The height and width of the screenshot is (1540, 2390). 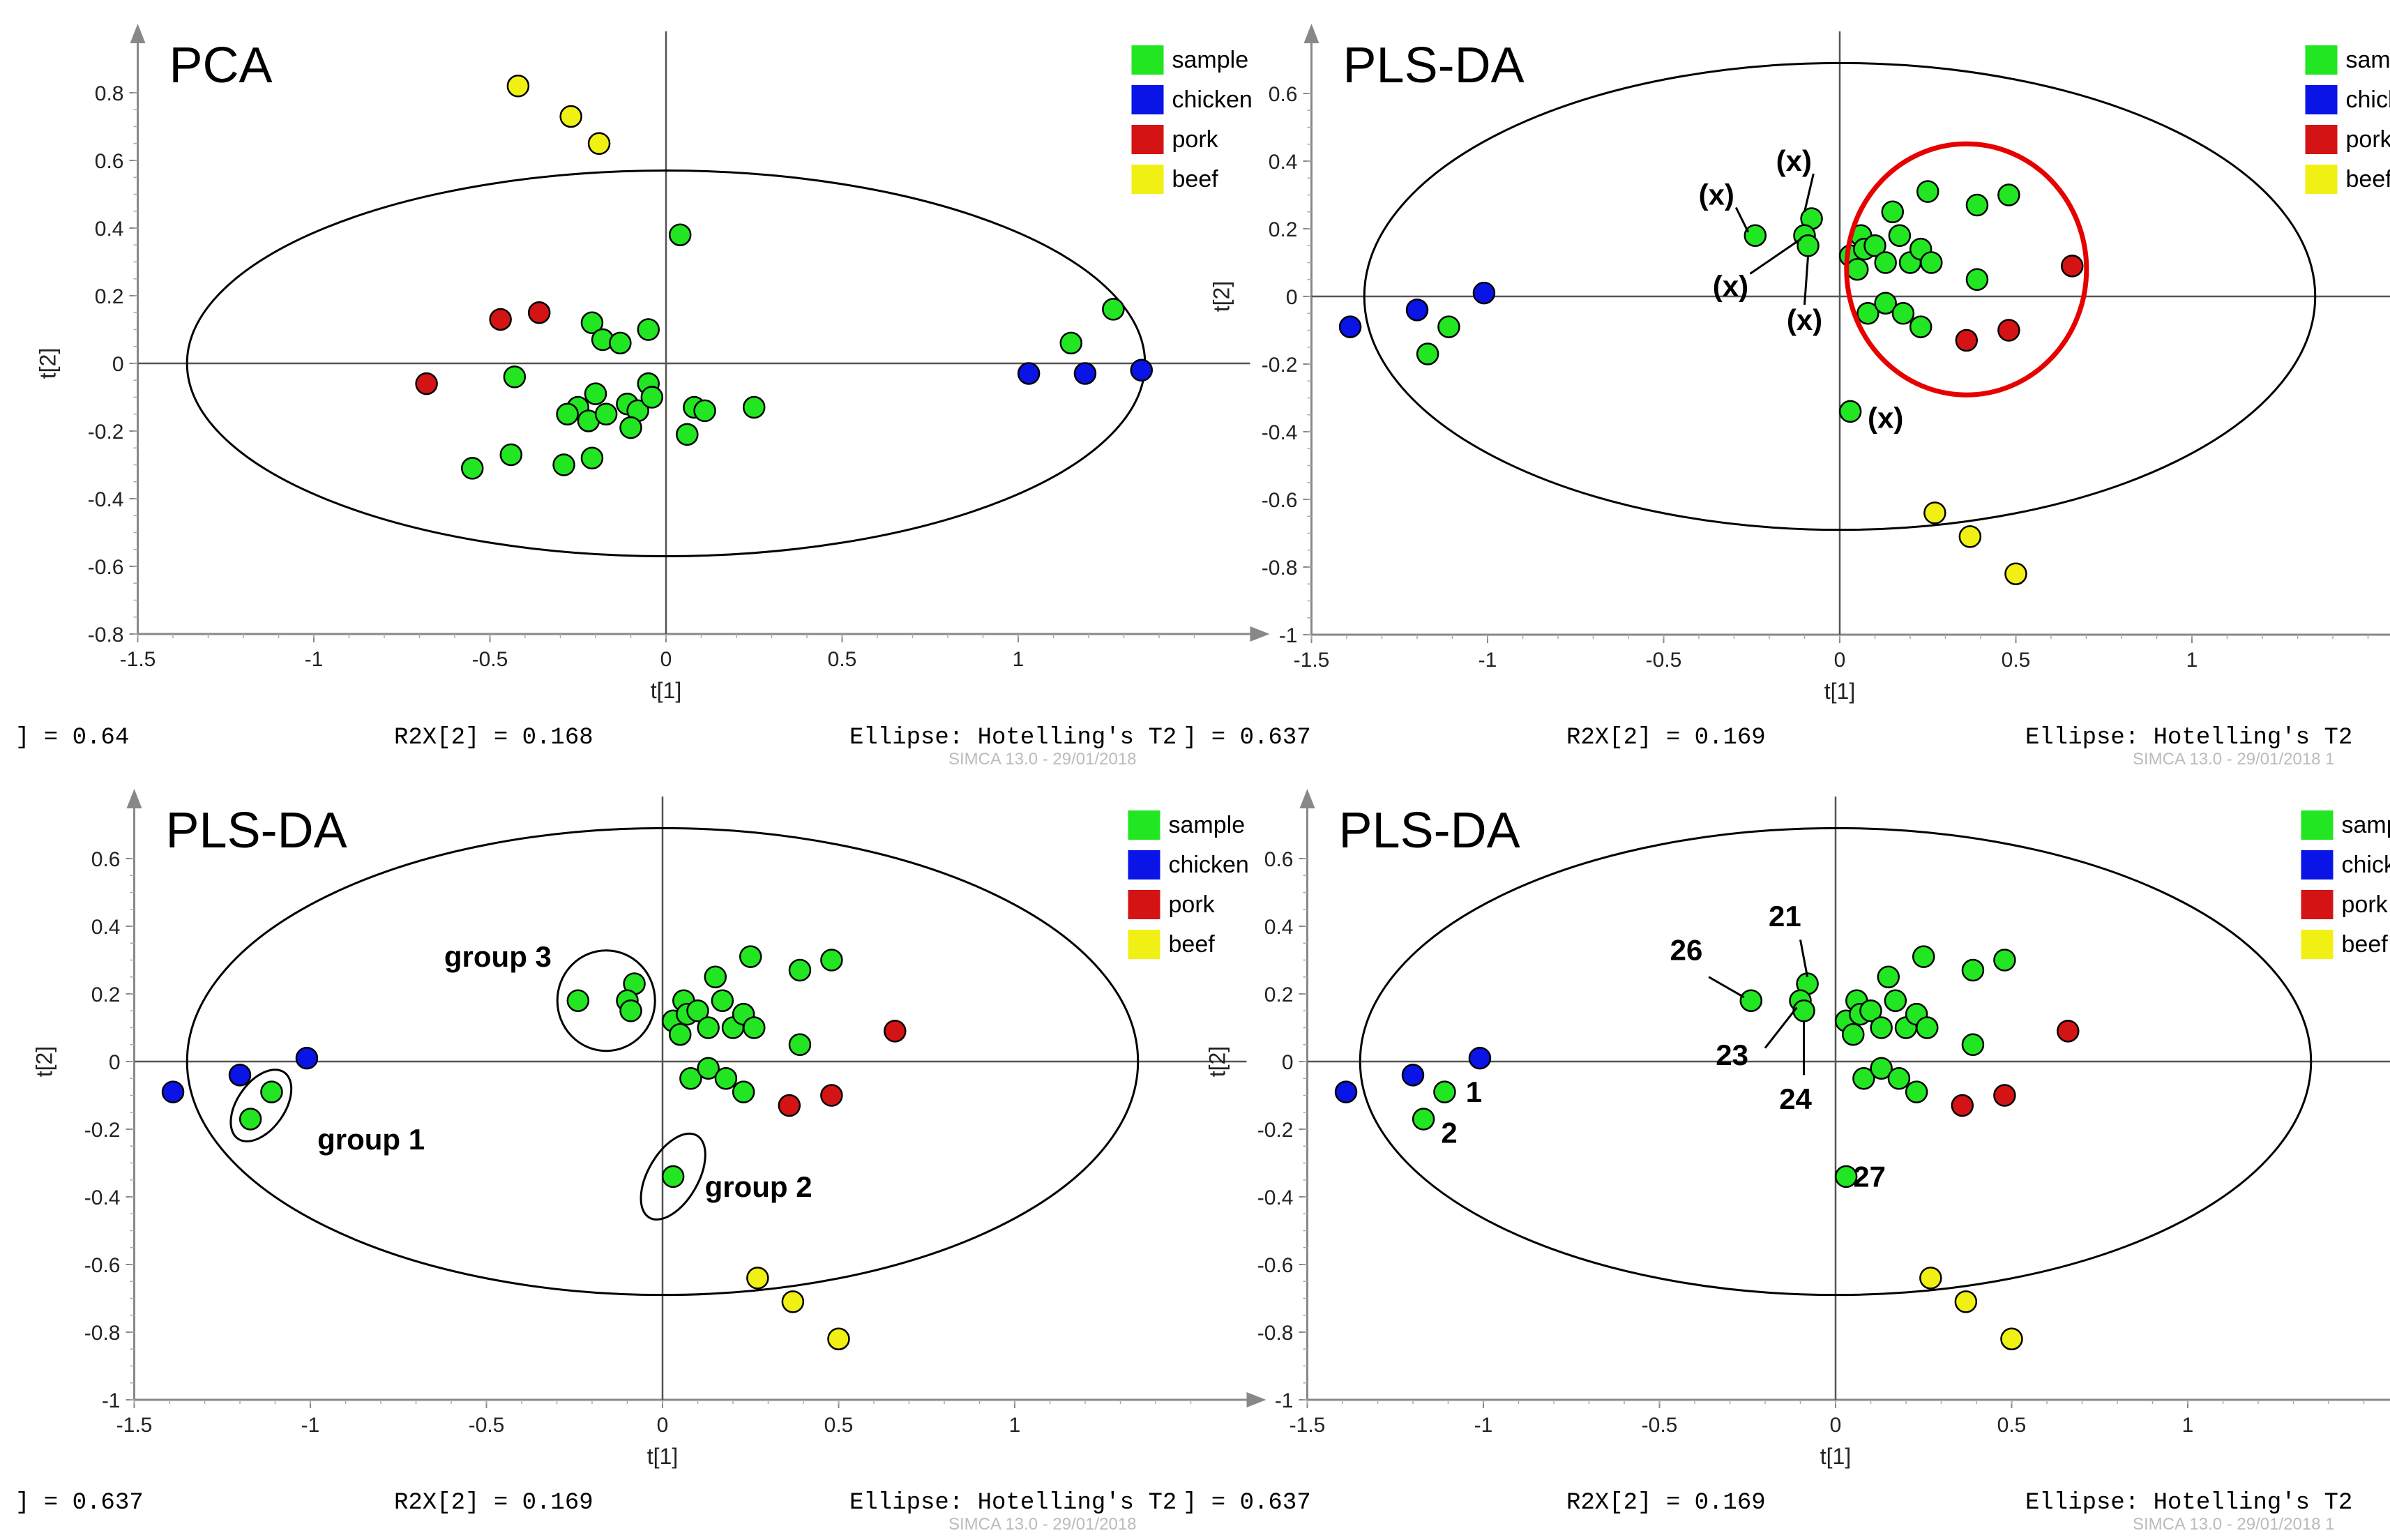 I want to click on y-tick-label: 0.8, so click(x=110, y=93).